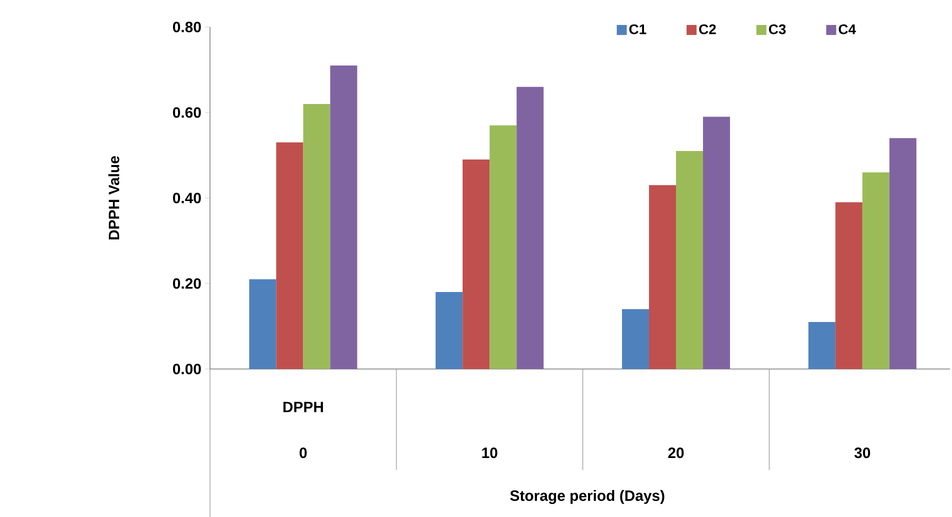 The image size is (952, 517). Describe the element at coordinates (847, 29) in the screenshot. I see `legend-label: C4` at that location.